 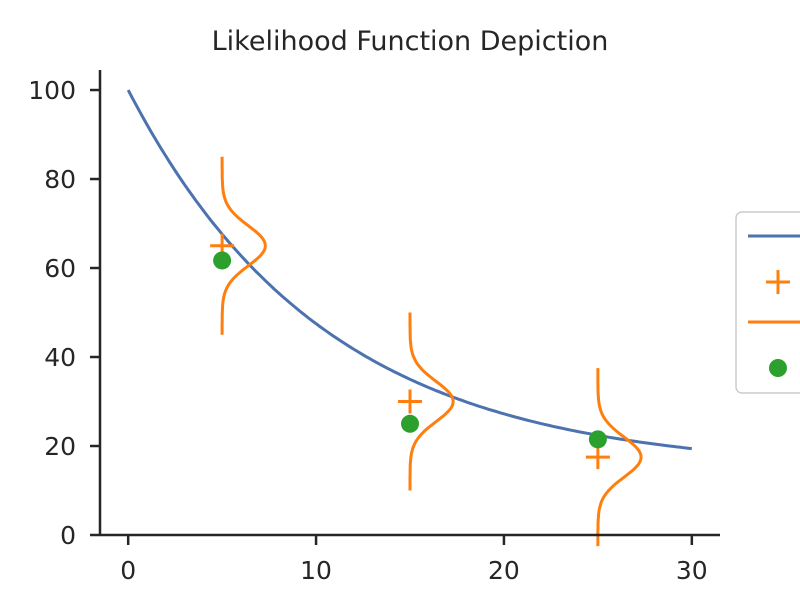 I want to click on legend-box, so click(x=767, y=302).